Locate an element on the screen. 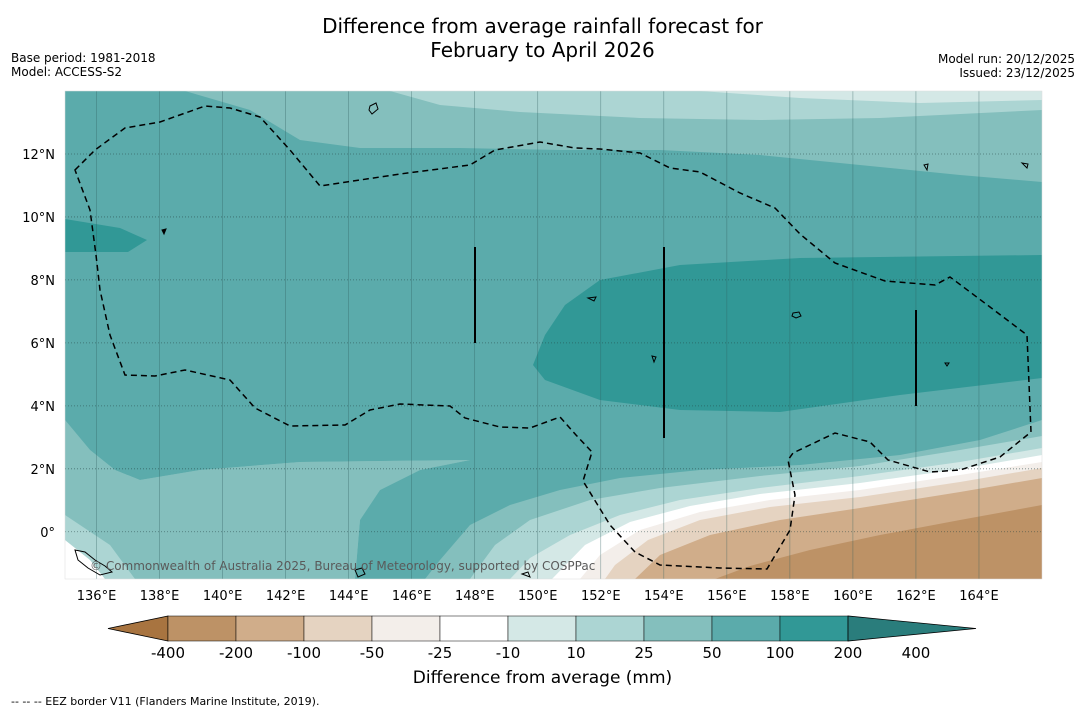 The height and width of the screenshot is (713, 1085). colorbar-tick-label: -200 is located at coordinates (236, 653).